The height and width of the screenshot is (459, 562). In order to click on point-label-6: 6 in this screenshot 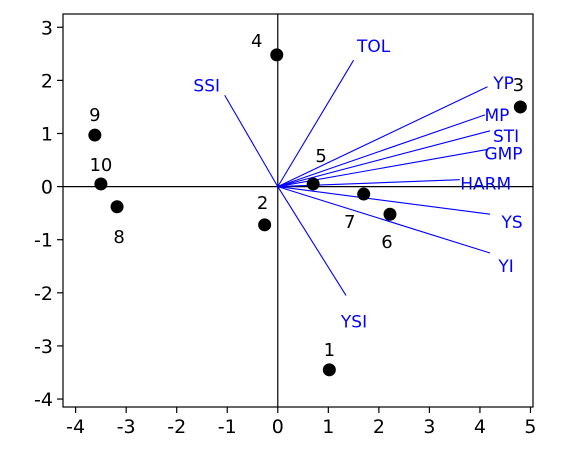, I will do `click(386, 242)`.